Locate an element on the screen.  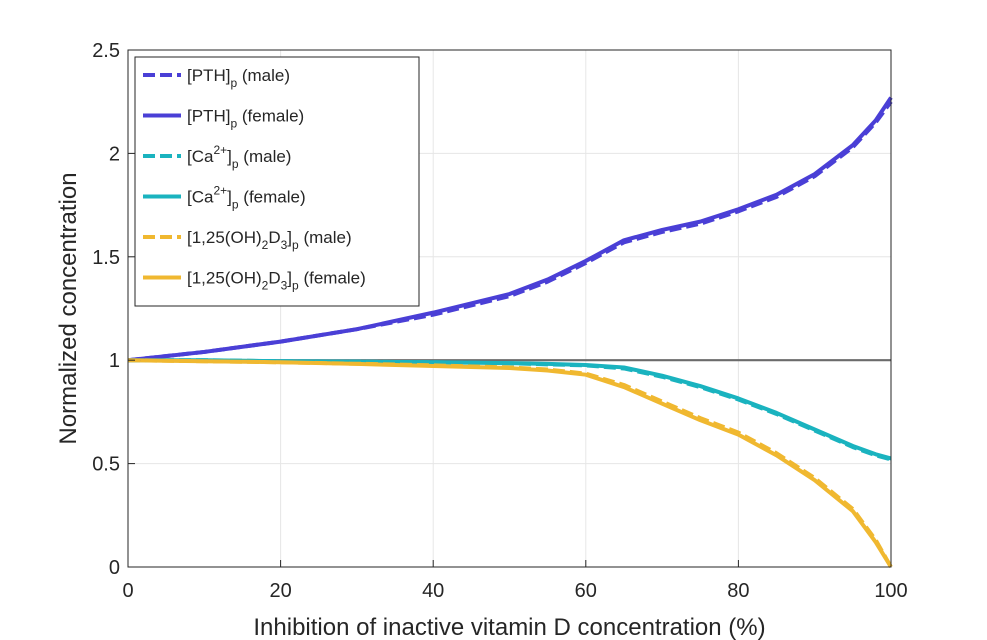
legend-label-pth_male: [PTH]p (male) is located at coordinates (238, 78).